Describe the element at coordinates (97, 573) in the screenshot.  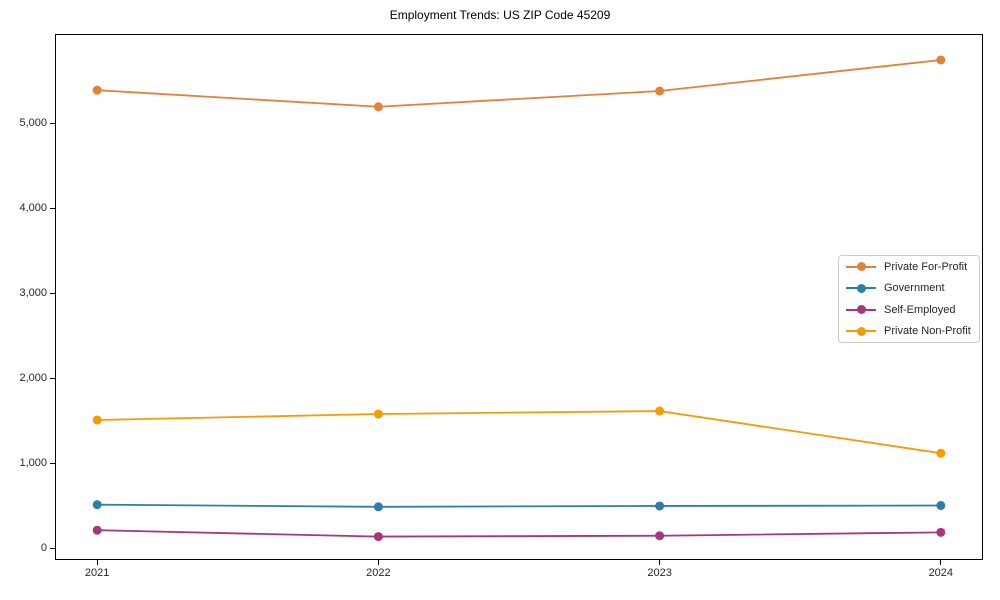
I see `x-tick-label: 2021` at that location.